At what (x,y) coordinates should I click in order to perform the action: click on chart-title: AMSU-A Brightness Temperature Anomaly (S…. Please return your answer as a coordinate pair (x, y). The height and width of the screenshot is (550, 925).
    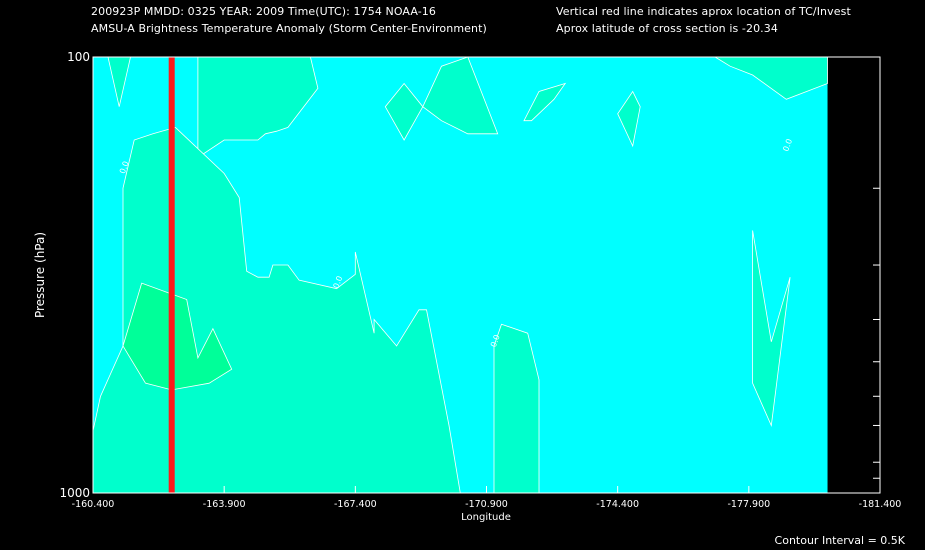
    Looking at the image, I should click on (289, 28).